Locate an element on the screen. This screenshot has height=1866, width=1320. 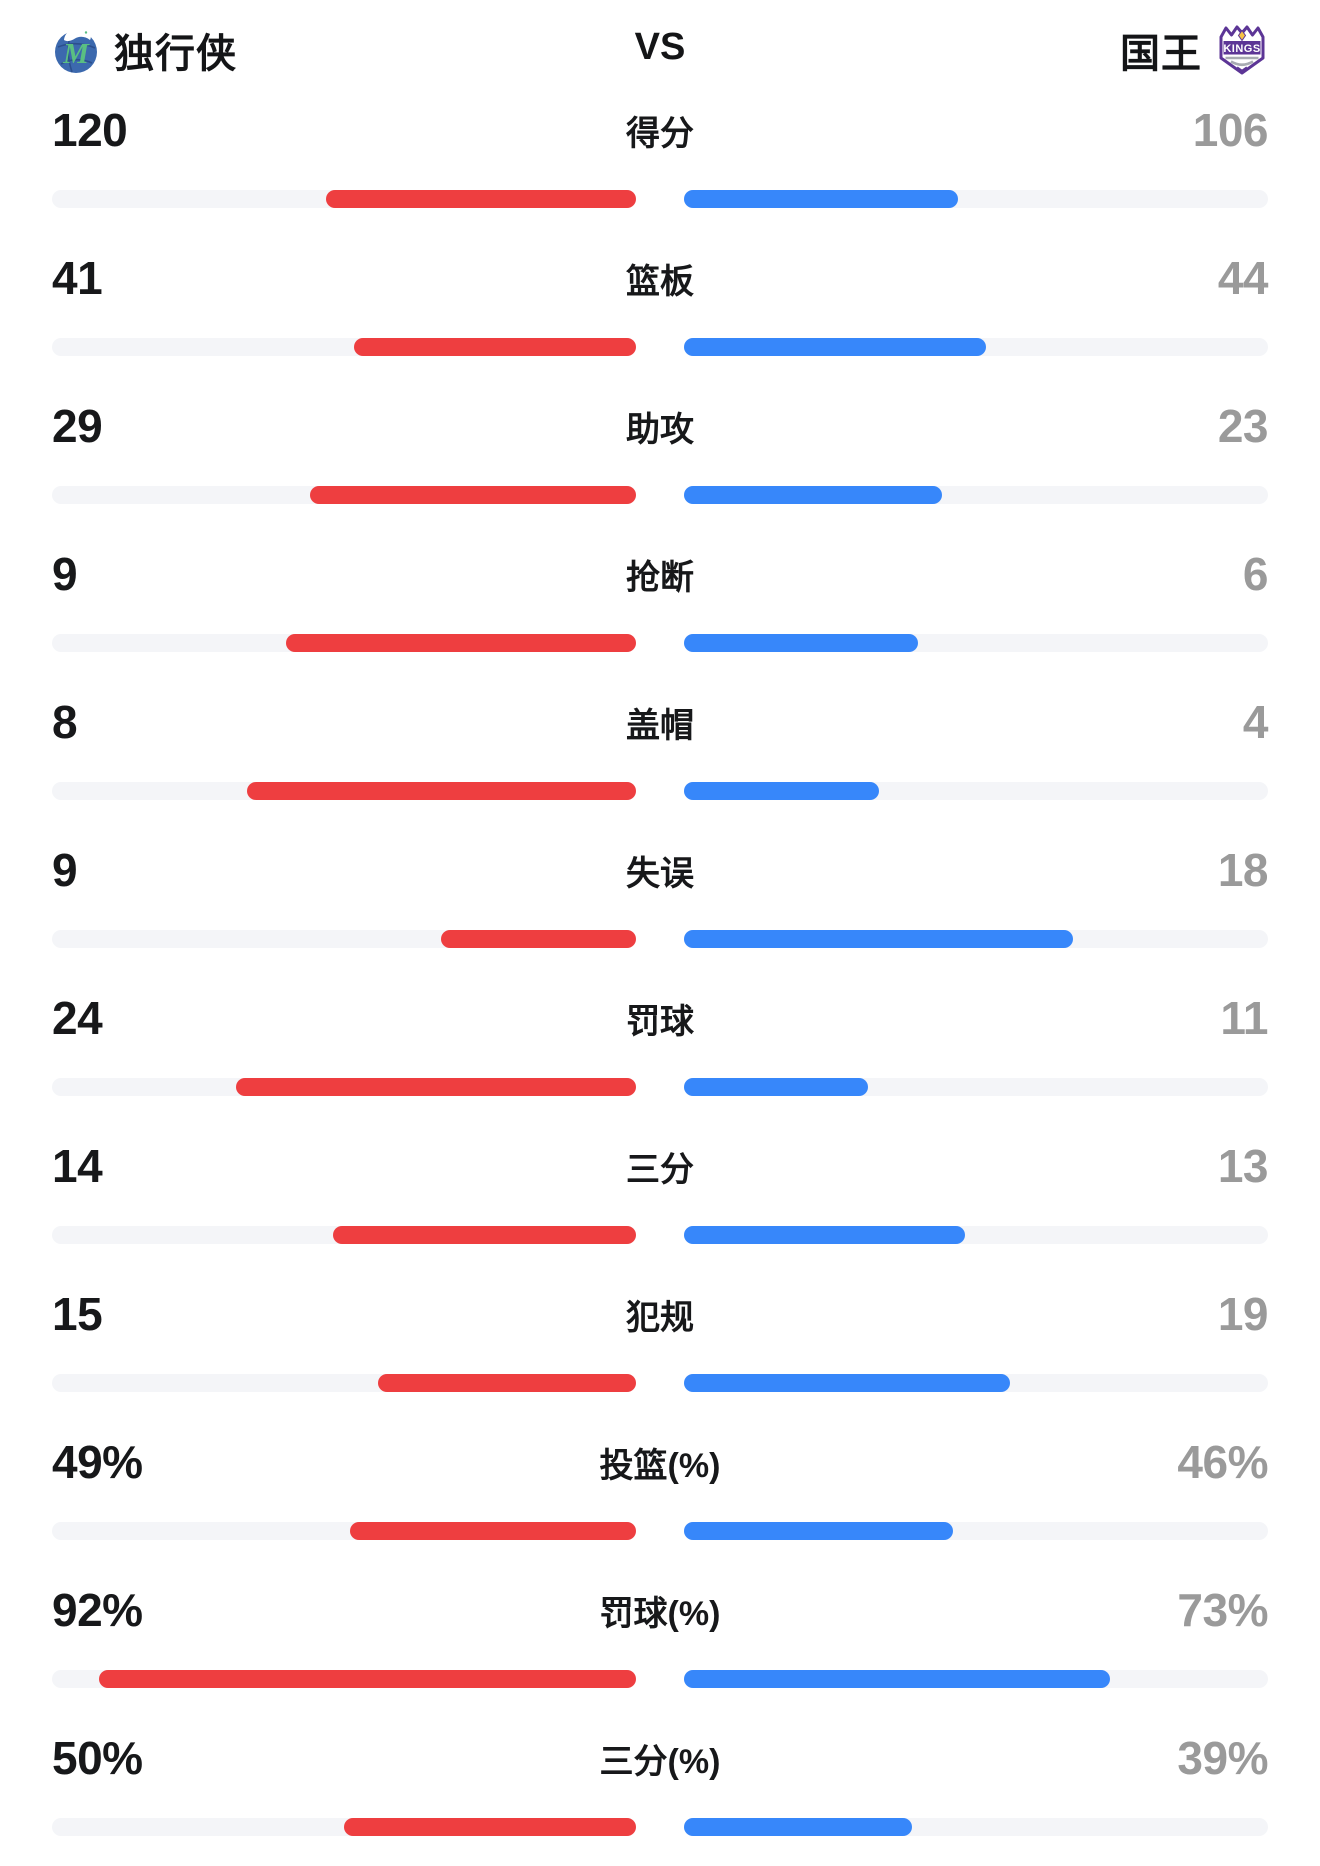
stat-row: 9 抢断 6 is located at coordinates (660, 608).